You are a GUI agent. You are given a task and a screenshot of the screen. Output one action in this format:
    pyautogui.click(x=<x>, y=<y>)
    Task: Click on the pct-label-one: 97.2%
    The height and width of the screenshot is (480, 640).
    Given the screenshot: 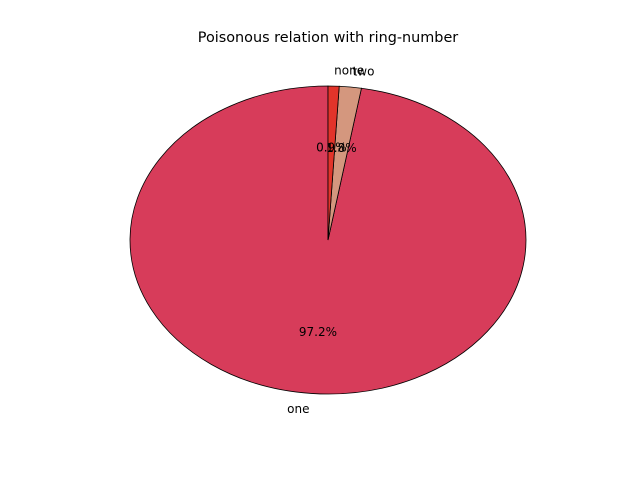 What is the action you would take?
    pyautogui.click(x=318, y=332)
    